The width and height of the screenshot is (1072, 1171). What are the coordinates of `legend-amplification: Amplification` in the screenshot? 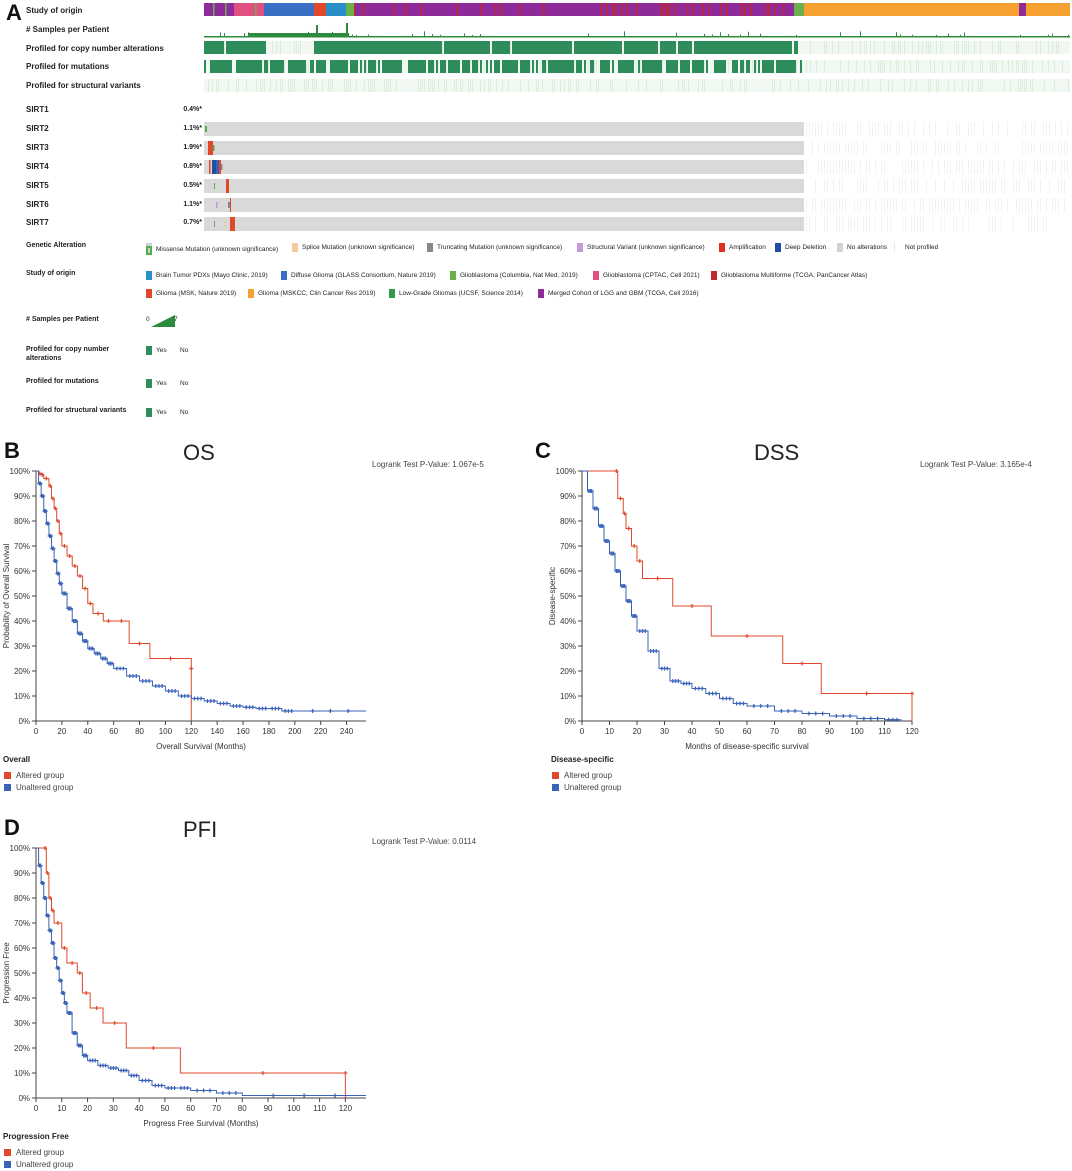 It's located at (742, 247).